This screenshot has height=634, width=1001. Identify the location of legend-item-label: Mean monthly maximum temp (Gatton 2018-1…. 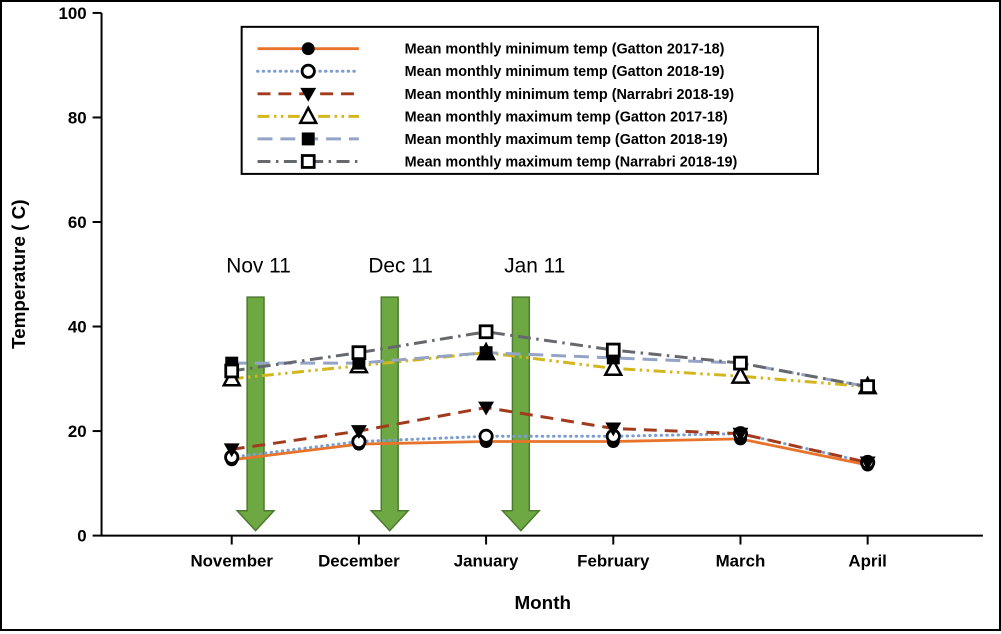
(566, 140).